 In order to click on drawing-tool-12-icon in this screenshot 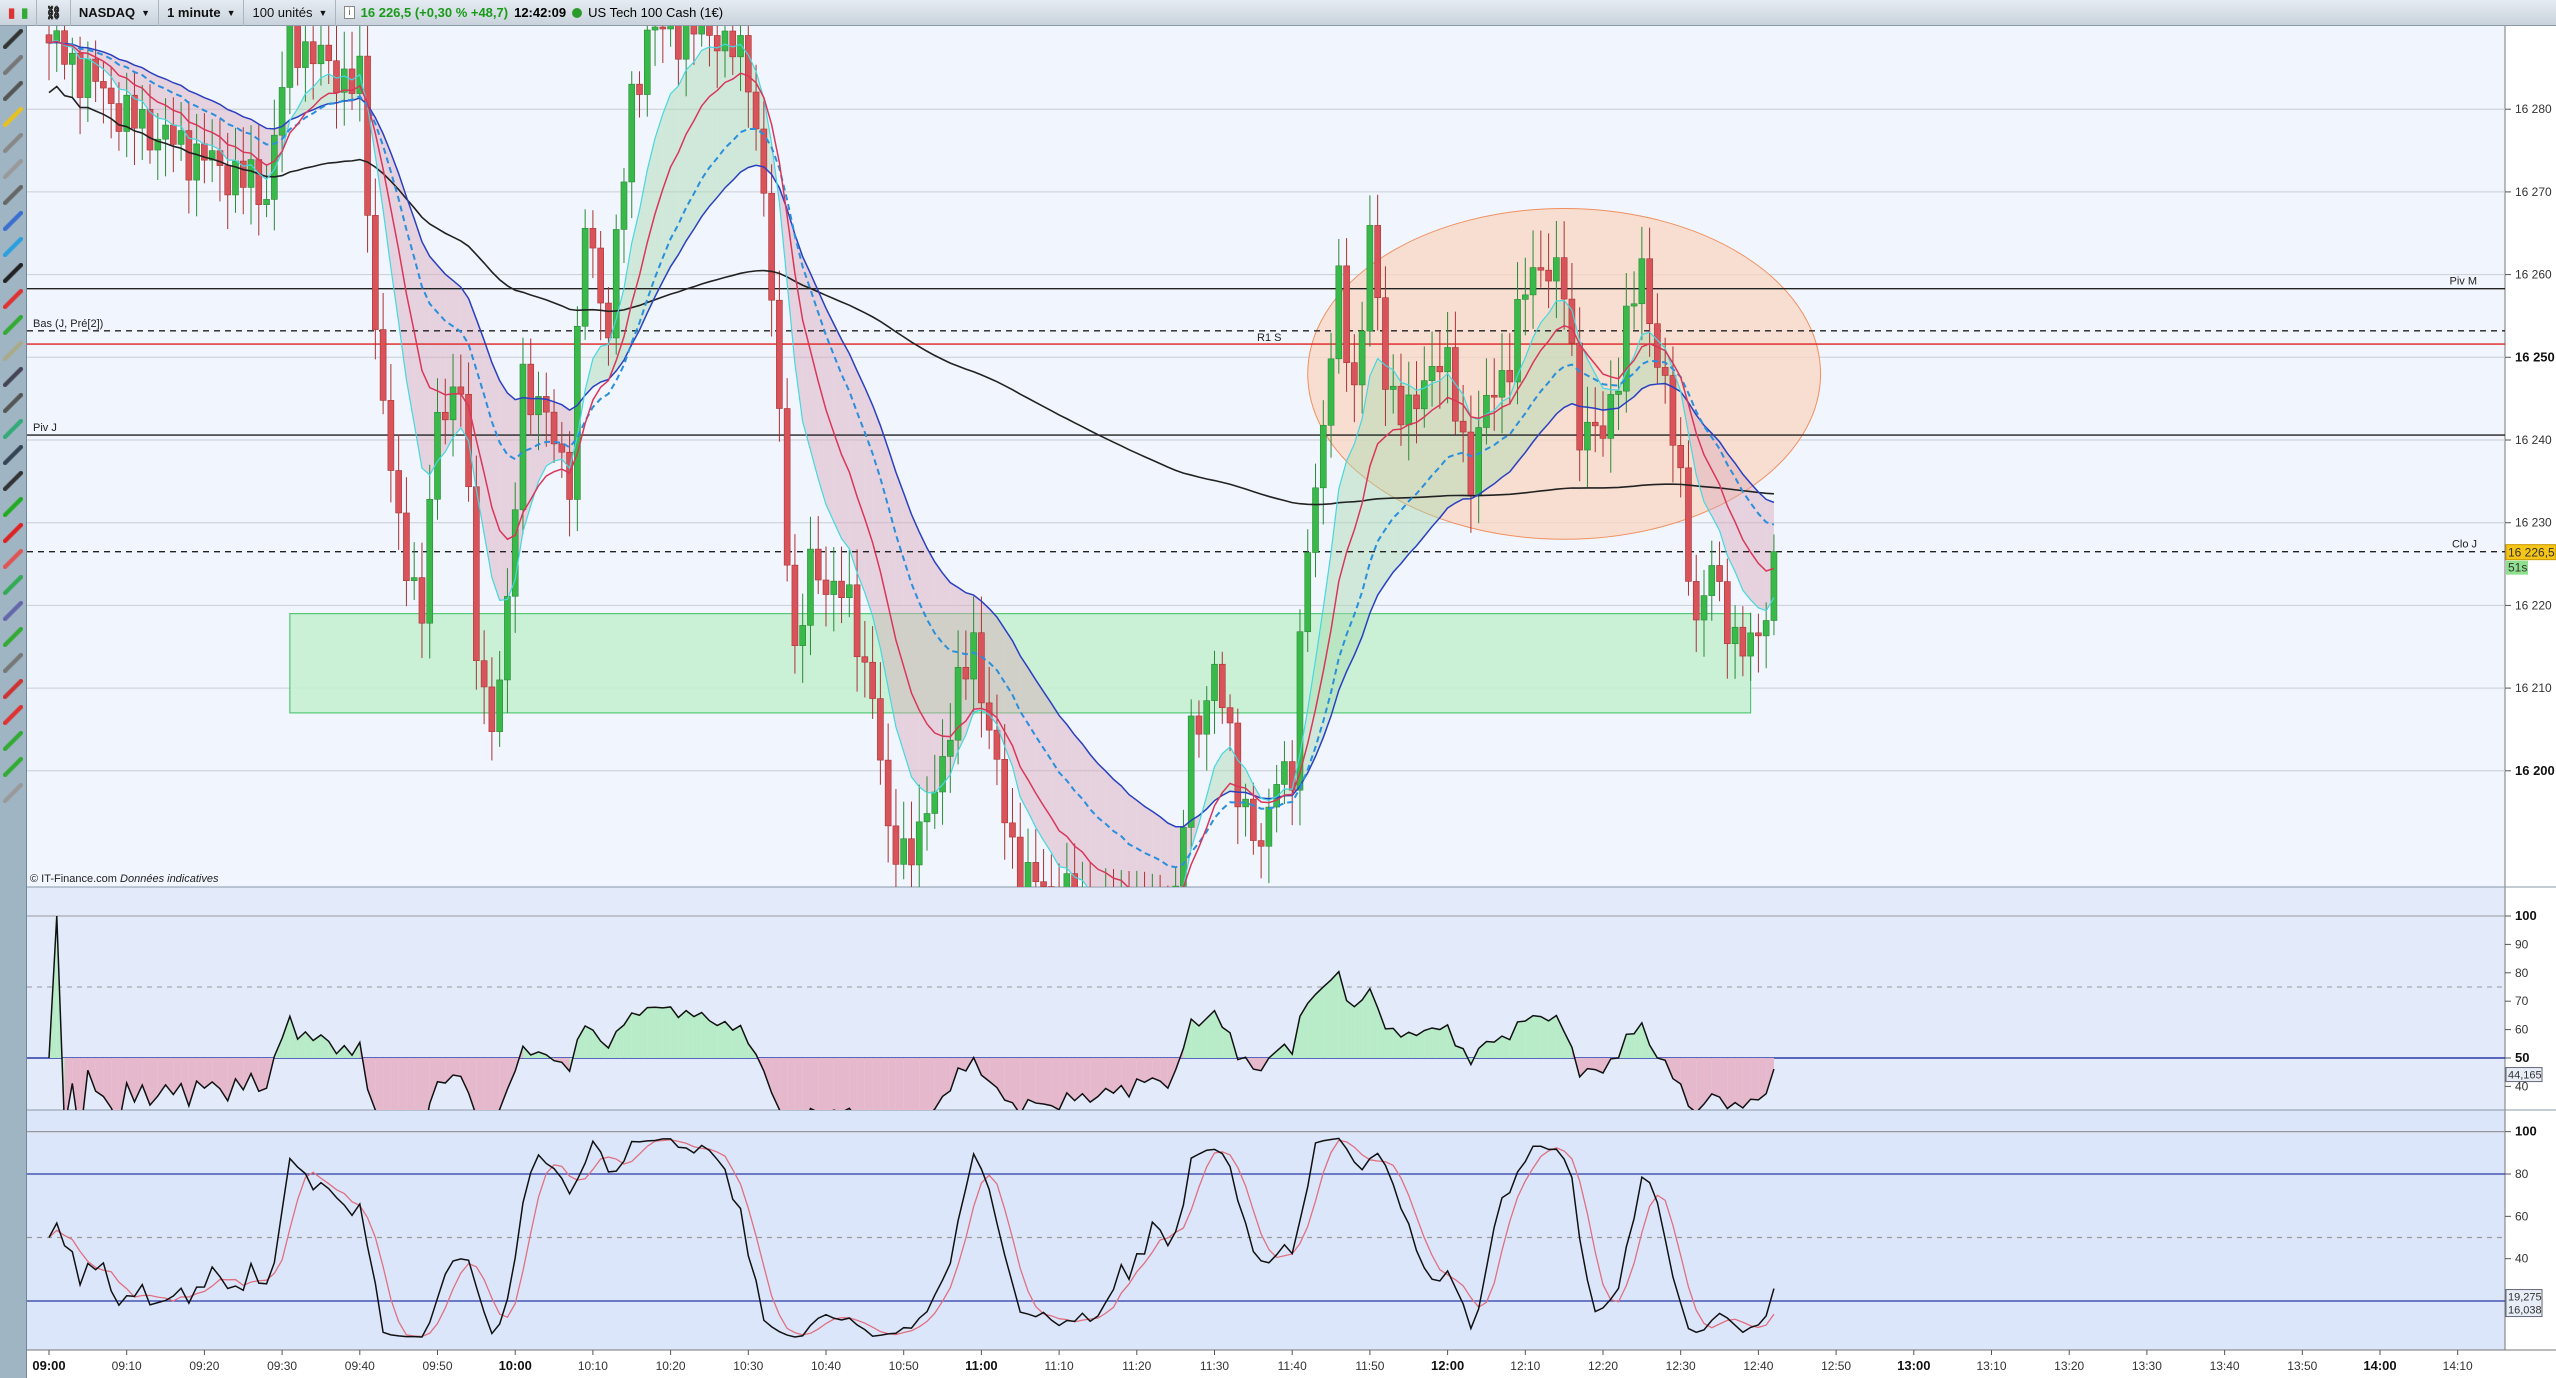, I will do `click(13, 325)`.